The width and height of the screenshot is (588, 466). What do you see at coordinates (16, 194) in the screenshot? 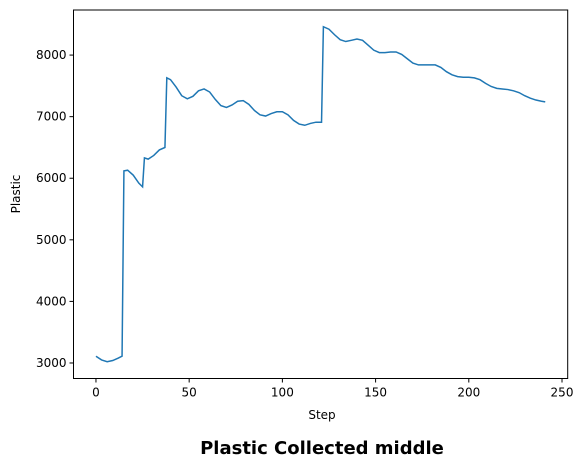
I see `y-axis-label: Plastic` at bounding box center [16, 194].